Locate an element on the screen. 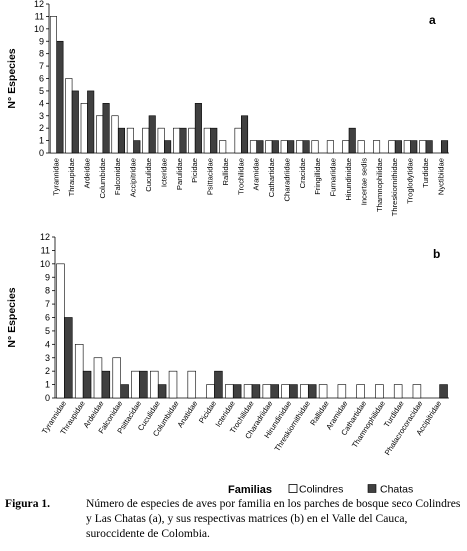  y-tick-label: 2 is located at coordinates (41, 128).